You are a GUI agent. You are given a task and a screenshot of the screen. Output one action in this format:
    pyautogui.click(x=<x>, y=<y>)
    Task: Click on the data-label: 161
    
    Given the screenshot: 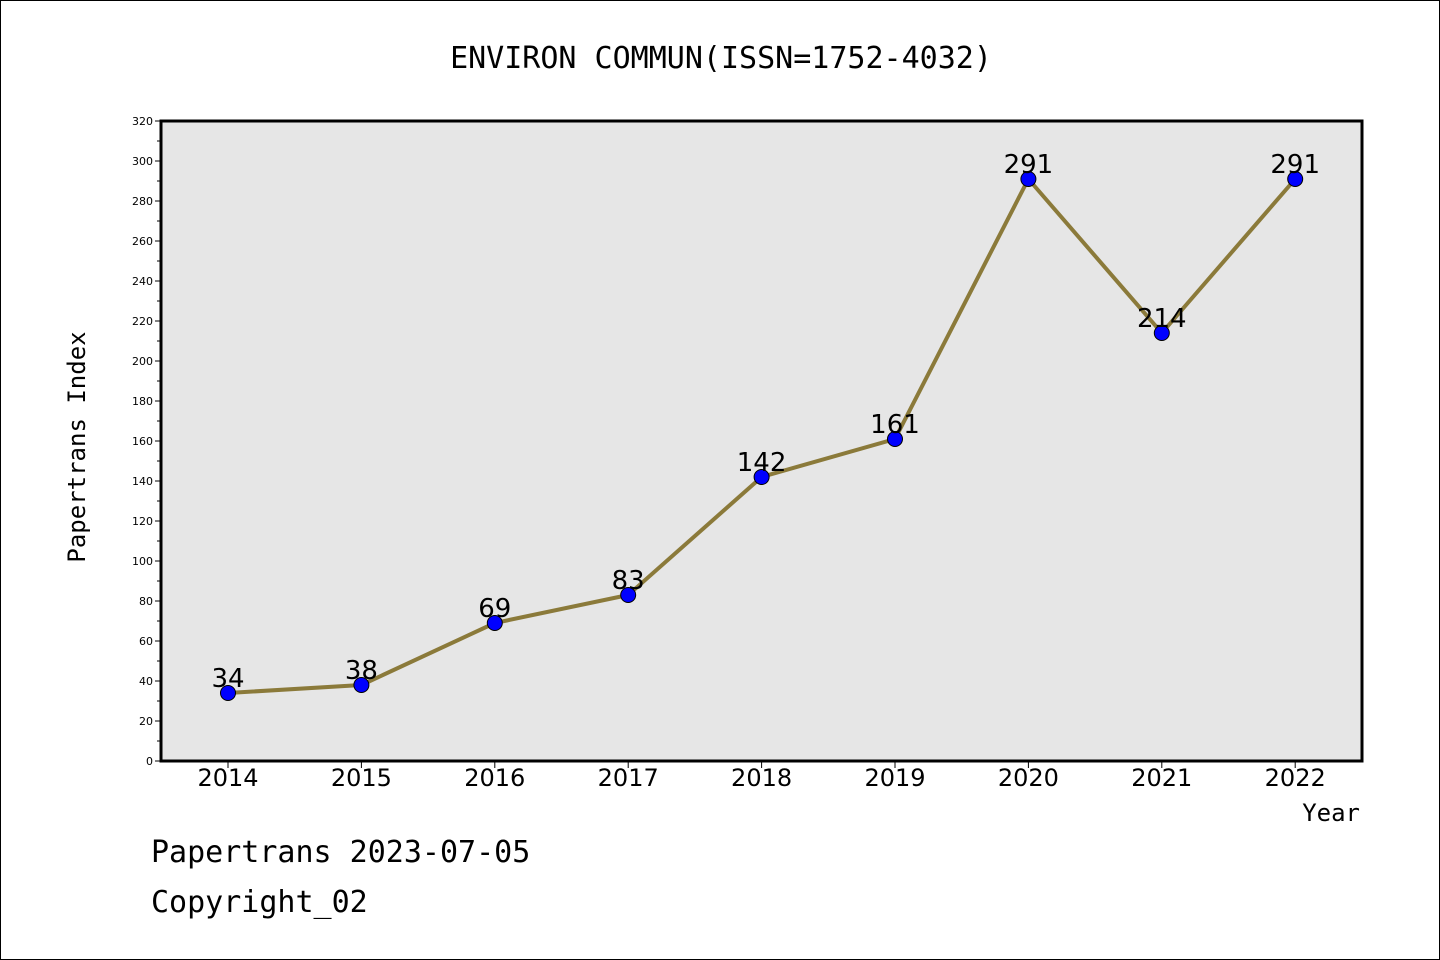 What is the action you would take?
    pyautogui.click(x=895, y=425)
    